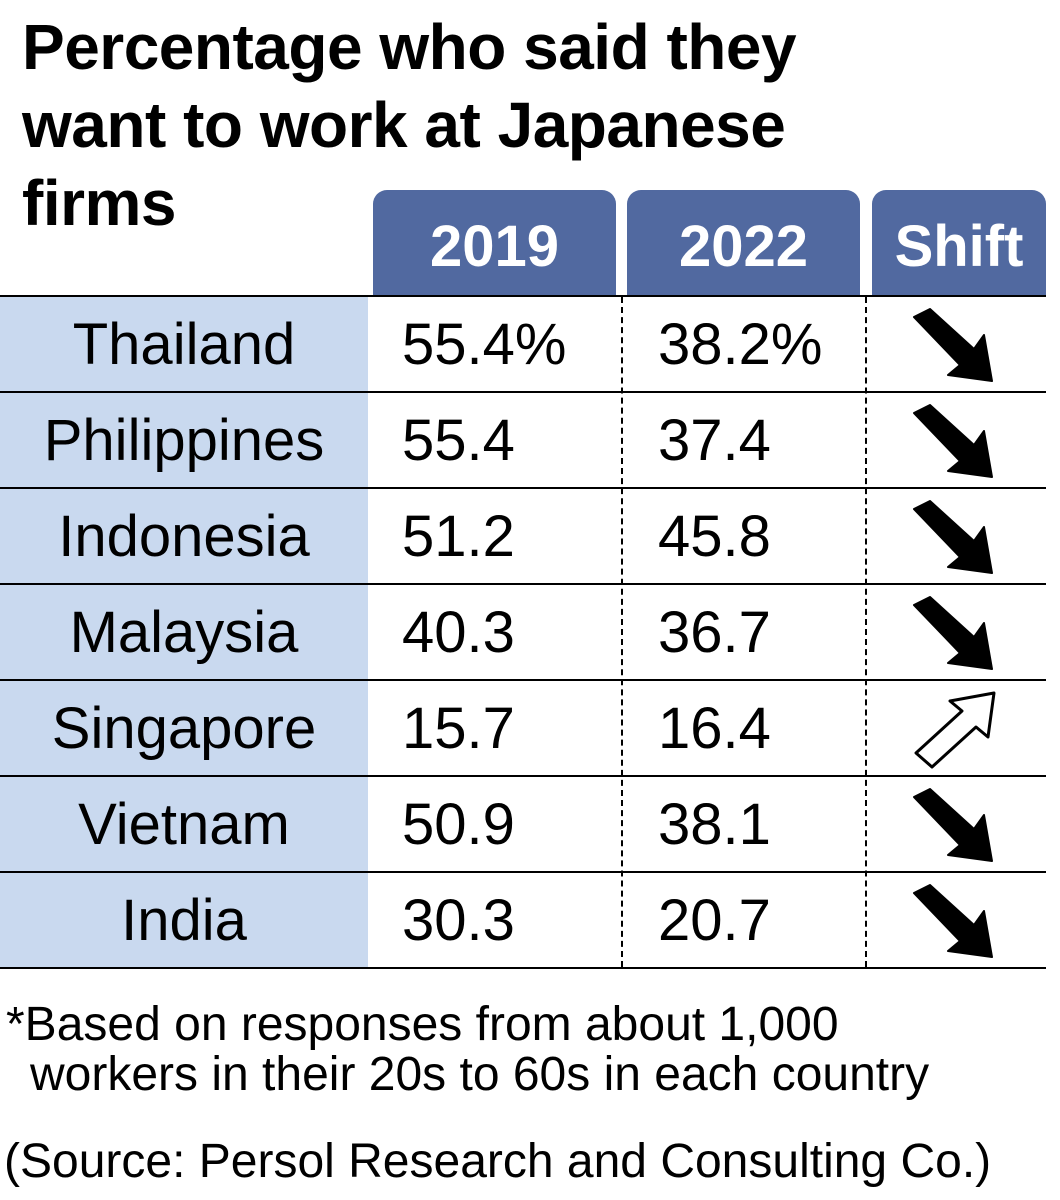 The height and width of the screenshot is (1200, 1060). Describe the element at coordinates (523, 920) in the screenshot. I see `table-row-india: India 30.3 20.7` at that location.